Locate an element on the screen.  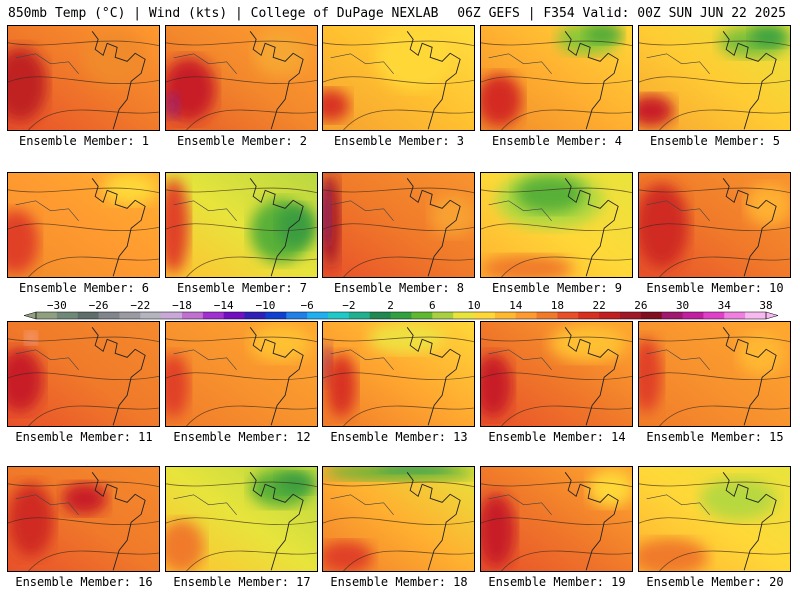
ensemble-member-label: Ensemble Member: 11 is located at coordinates (84, 437).